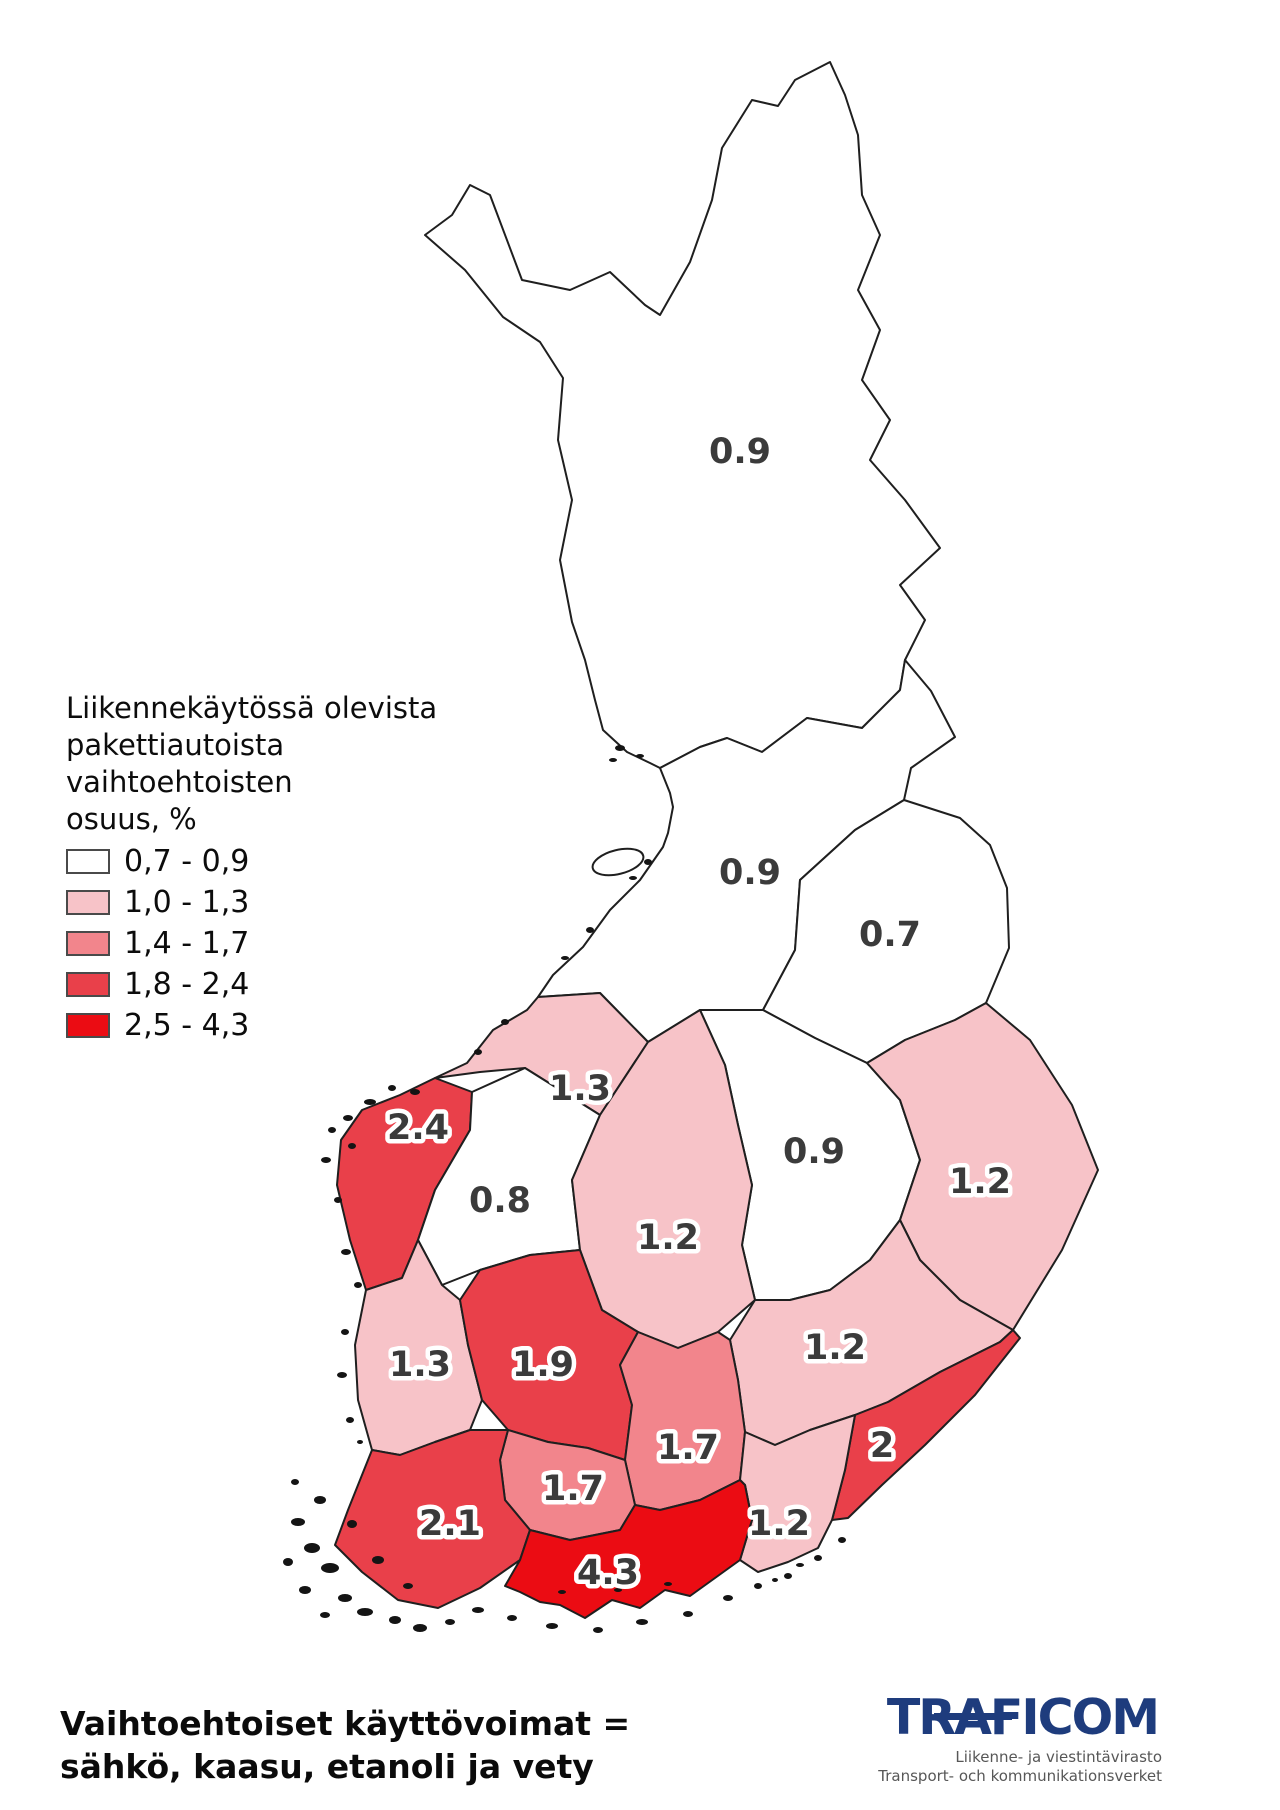 Image resolution: width=1280 pixels, height=1810 pixels. I want to click on legend-title-line1: Liikennekäytössä olevista, so click(252, 708).